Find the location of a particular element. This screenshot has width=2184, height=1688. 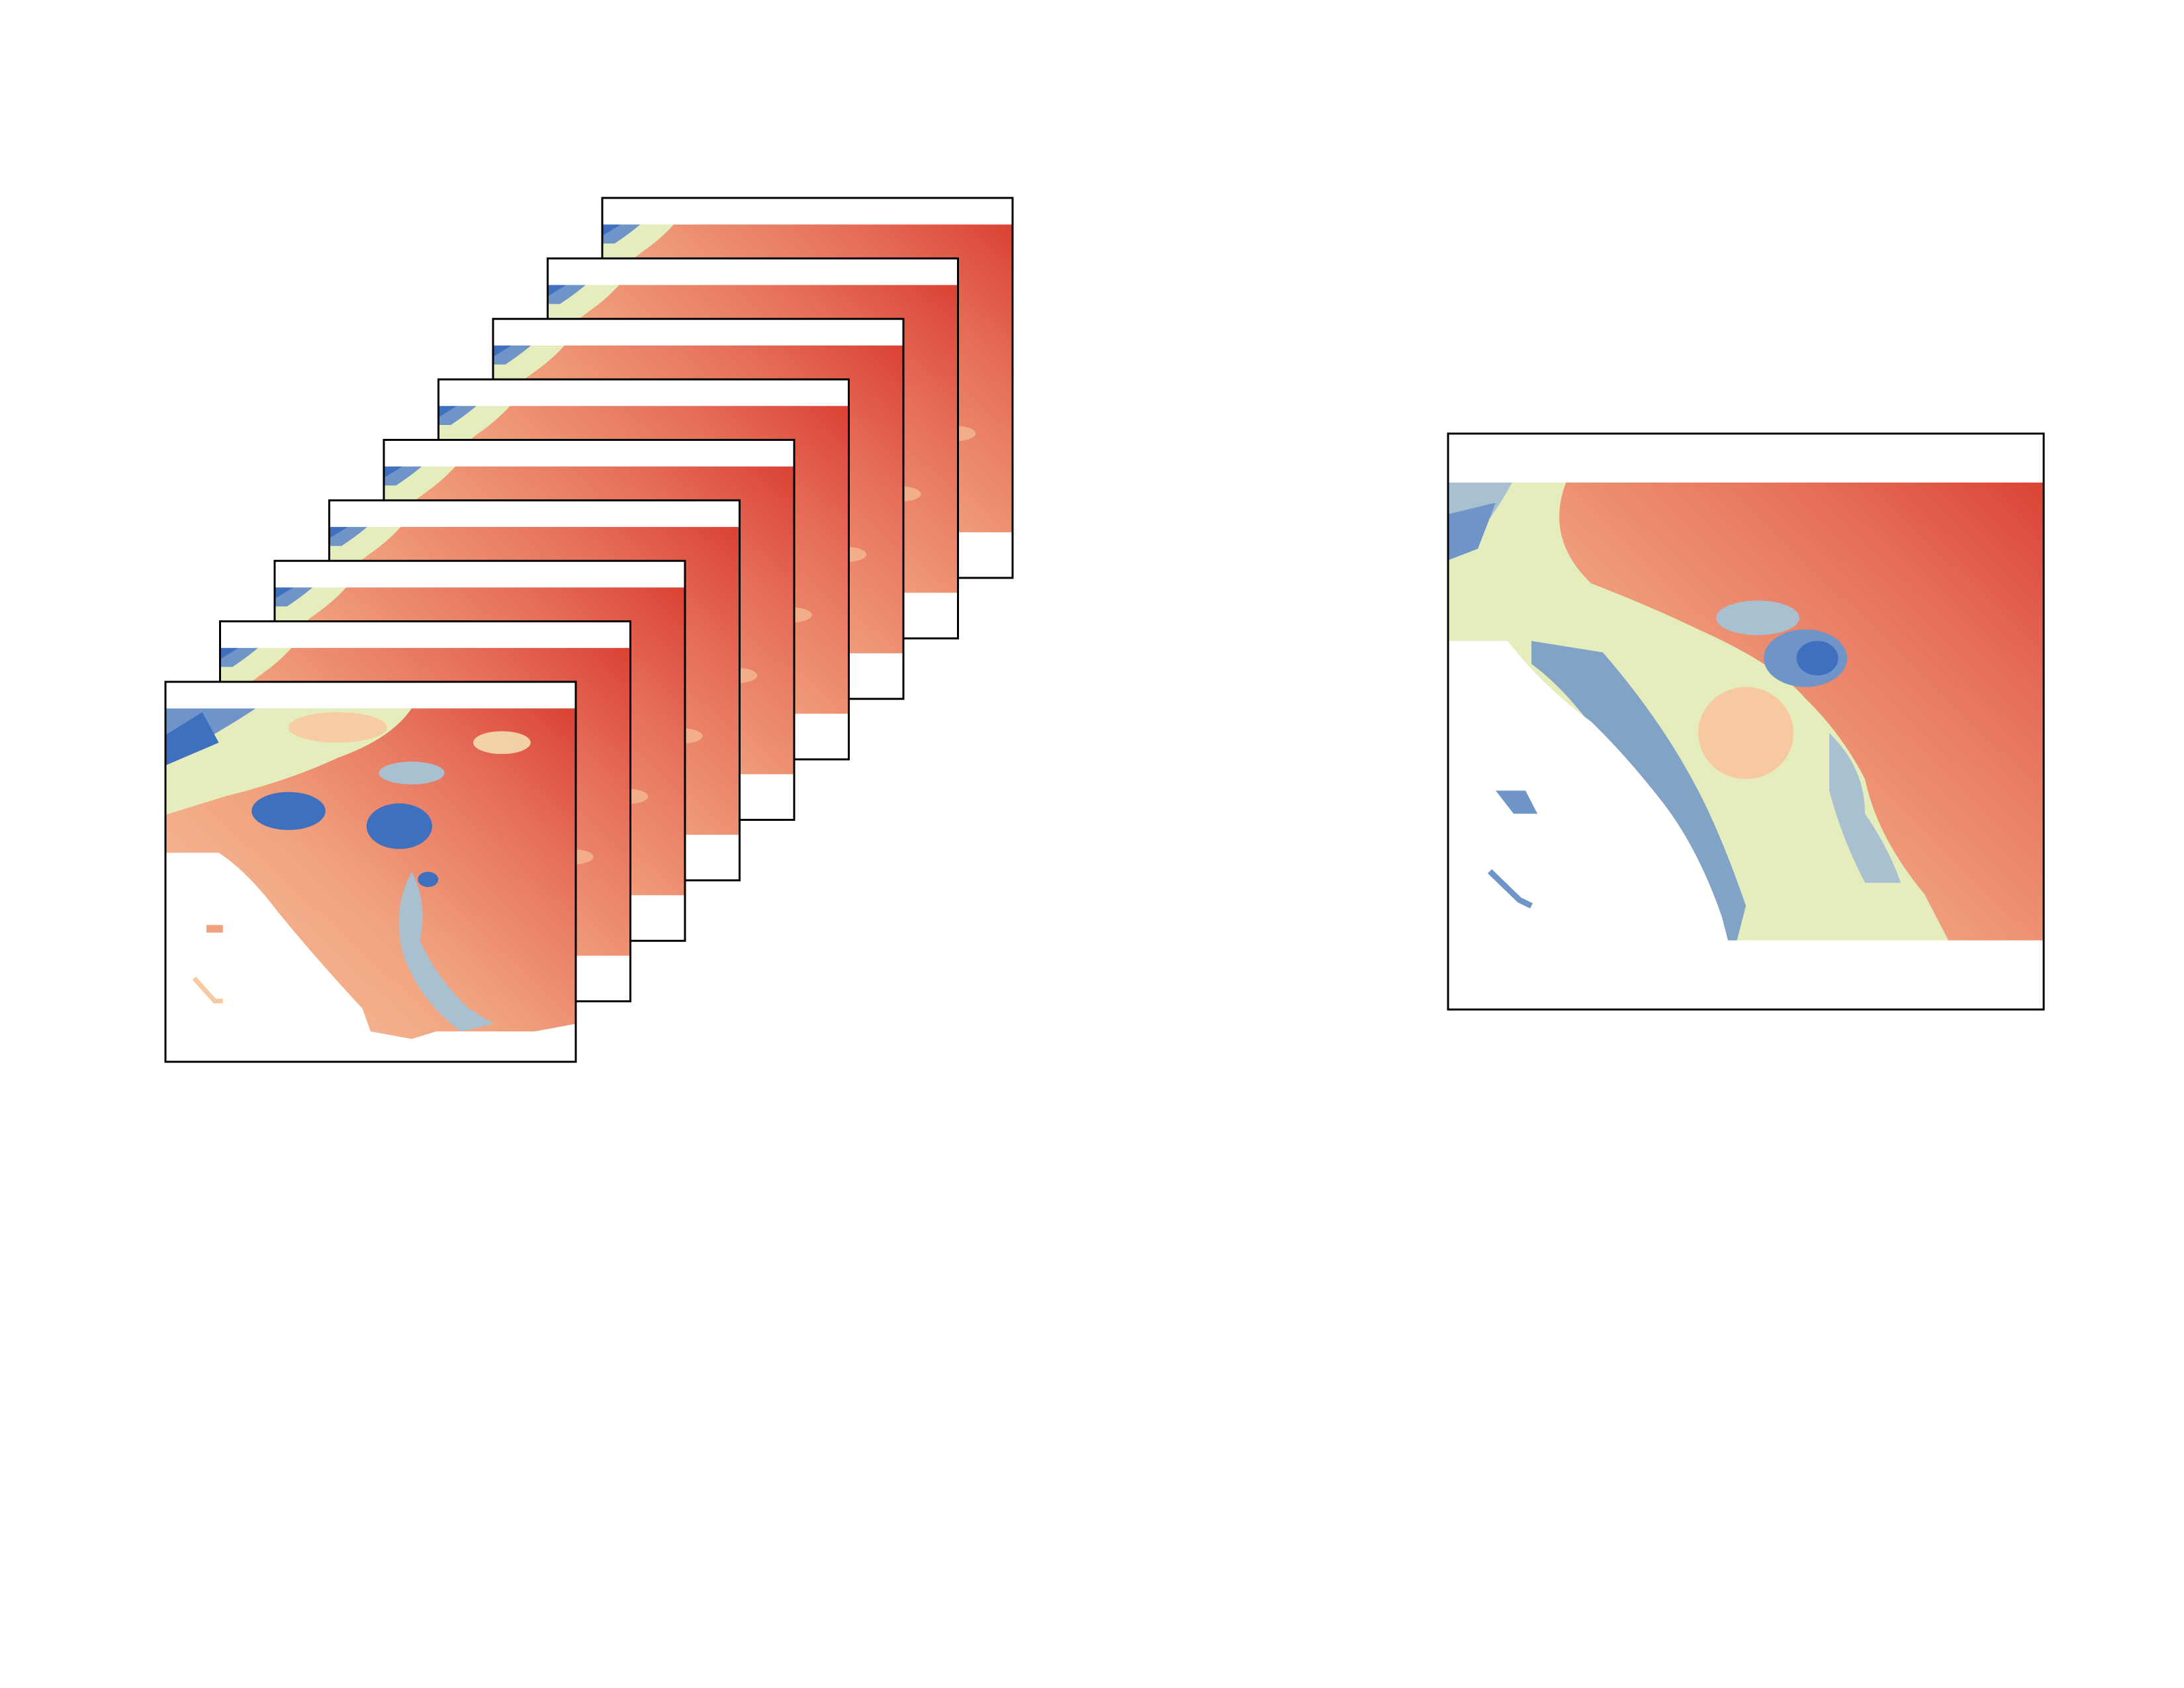

single-frame is located at coordinates (1746, 721).